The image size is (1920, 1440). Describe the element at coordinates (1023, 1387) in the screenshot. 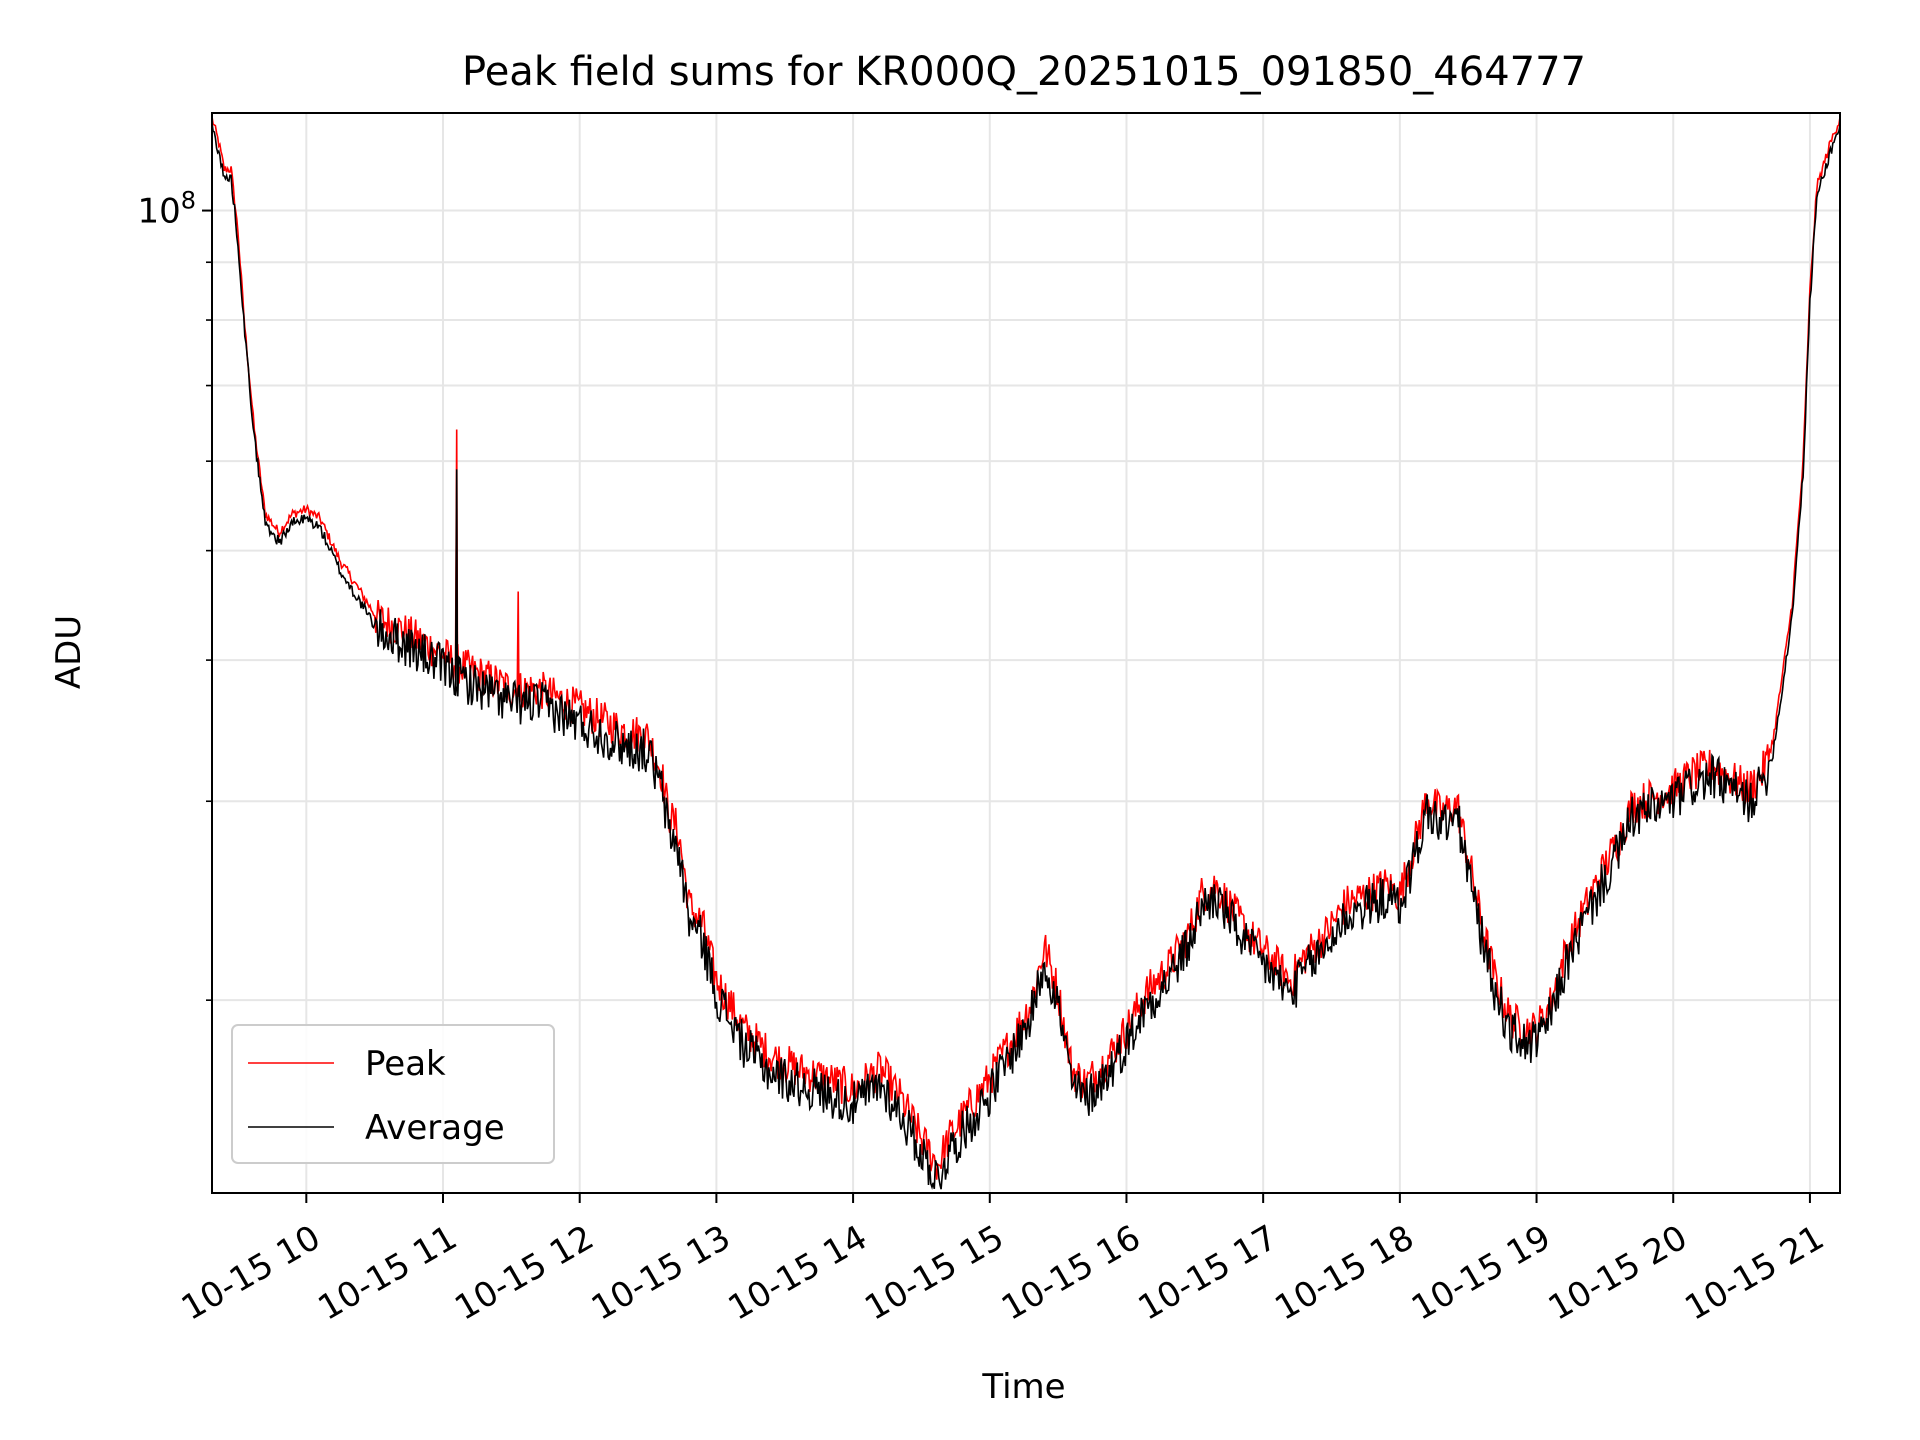

I see `x-axis-label: Time` at that location.